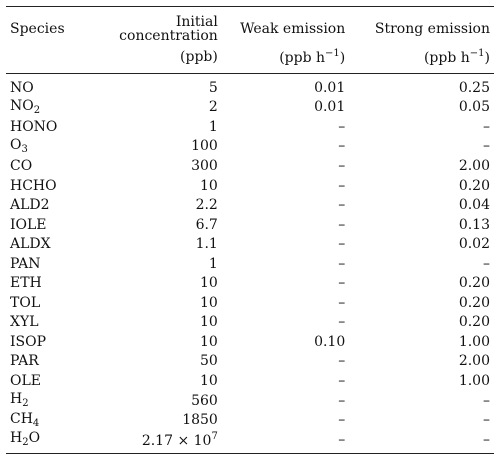 This screenshot has width=500, height=470. What do you see at coordinates (30, 244) in the screenshot?
I see `species-name: ALDX` at bounding box center [30, 244].